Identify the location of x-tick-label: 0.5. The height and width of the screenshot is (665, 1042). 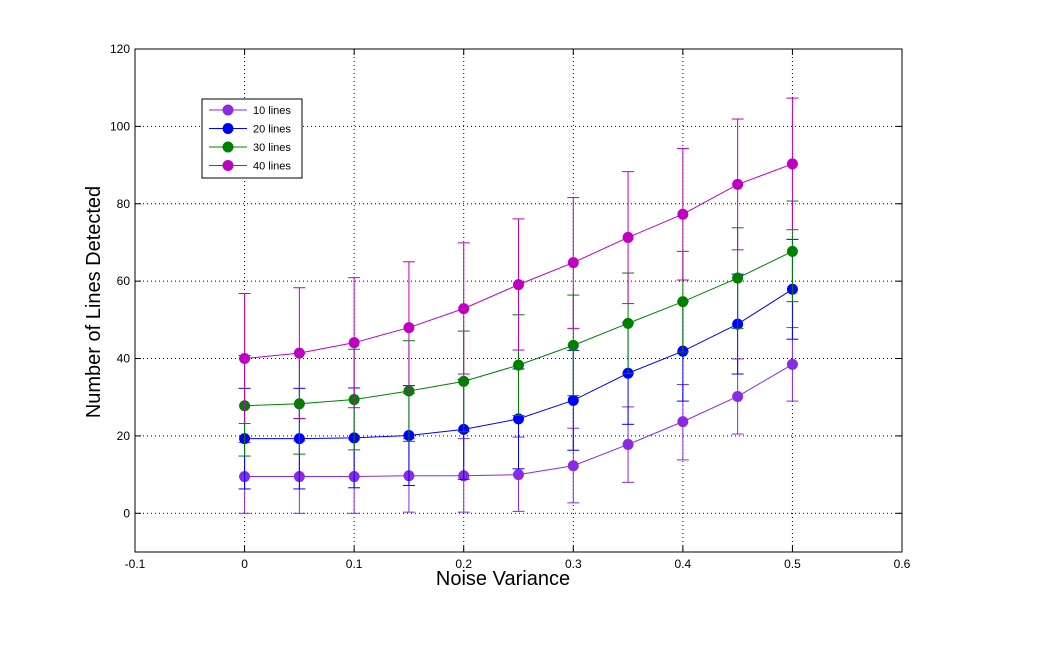
(792, 564).